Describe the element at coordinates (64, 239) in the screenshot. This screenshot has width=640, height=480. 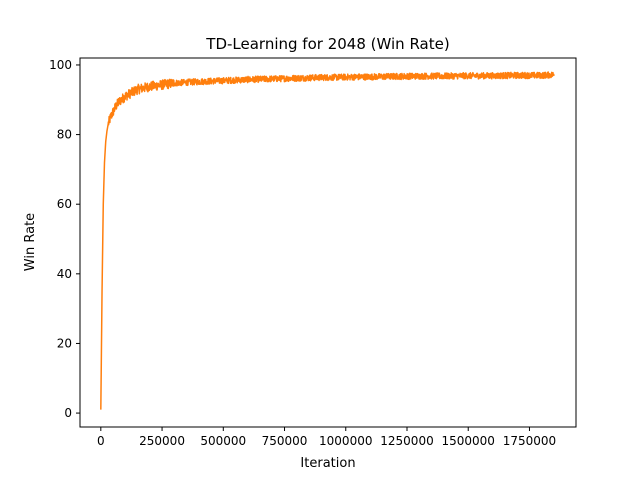
I see `y-axis-ticks: 0 20 40 60 80 100` at that location.